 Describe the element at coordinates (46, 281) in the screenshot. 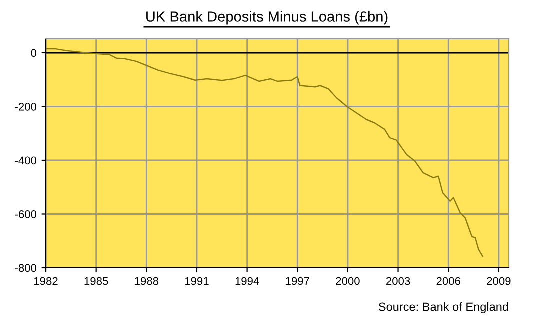

I see `x-tick-label: 1982` at that location.